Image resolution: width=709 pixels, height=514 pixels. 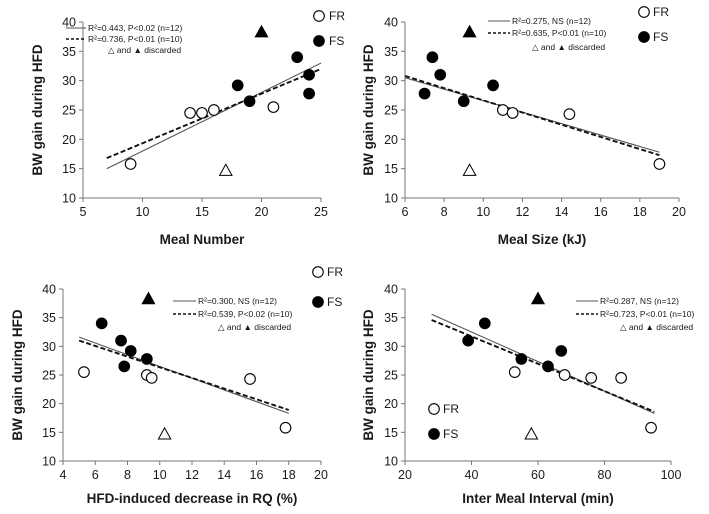 I want to click on x-tick-label: 25, so click(x=321, y=212).